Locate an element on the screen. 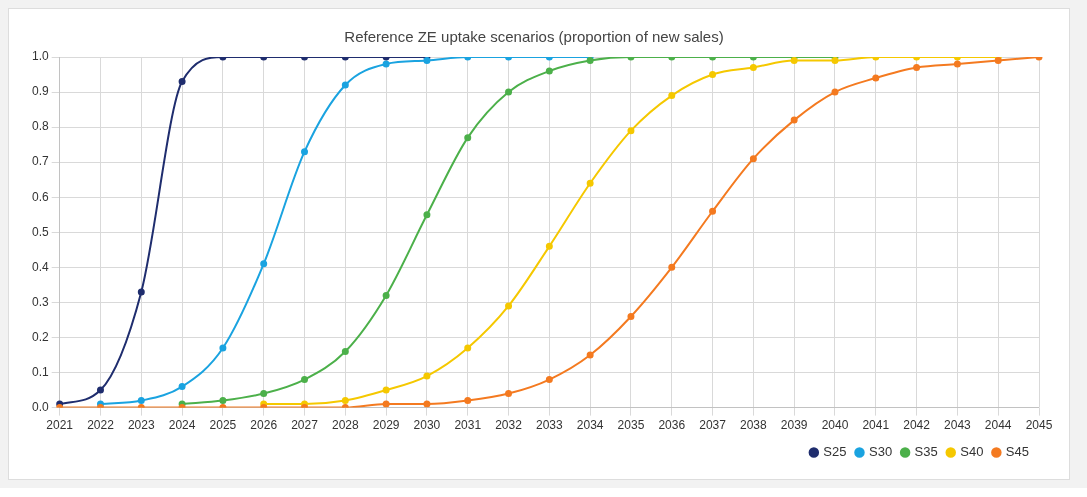 This screenshot has width=1087, height=497. x-tick-label: 2032 is located at coordinates (509, 425).